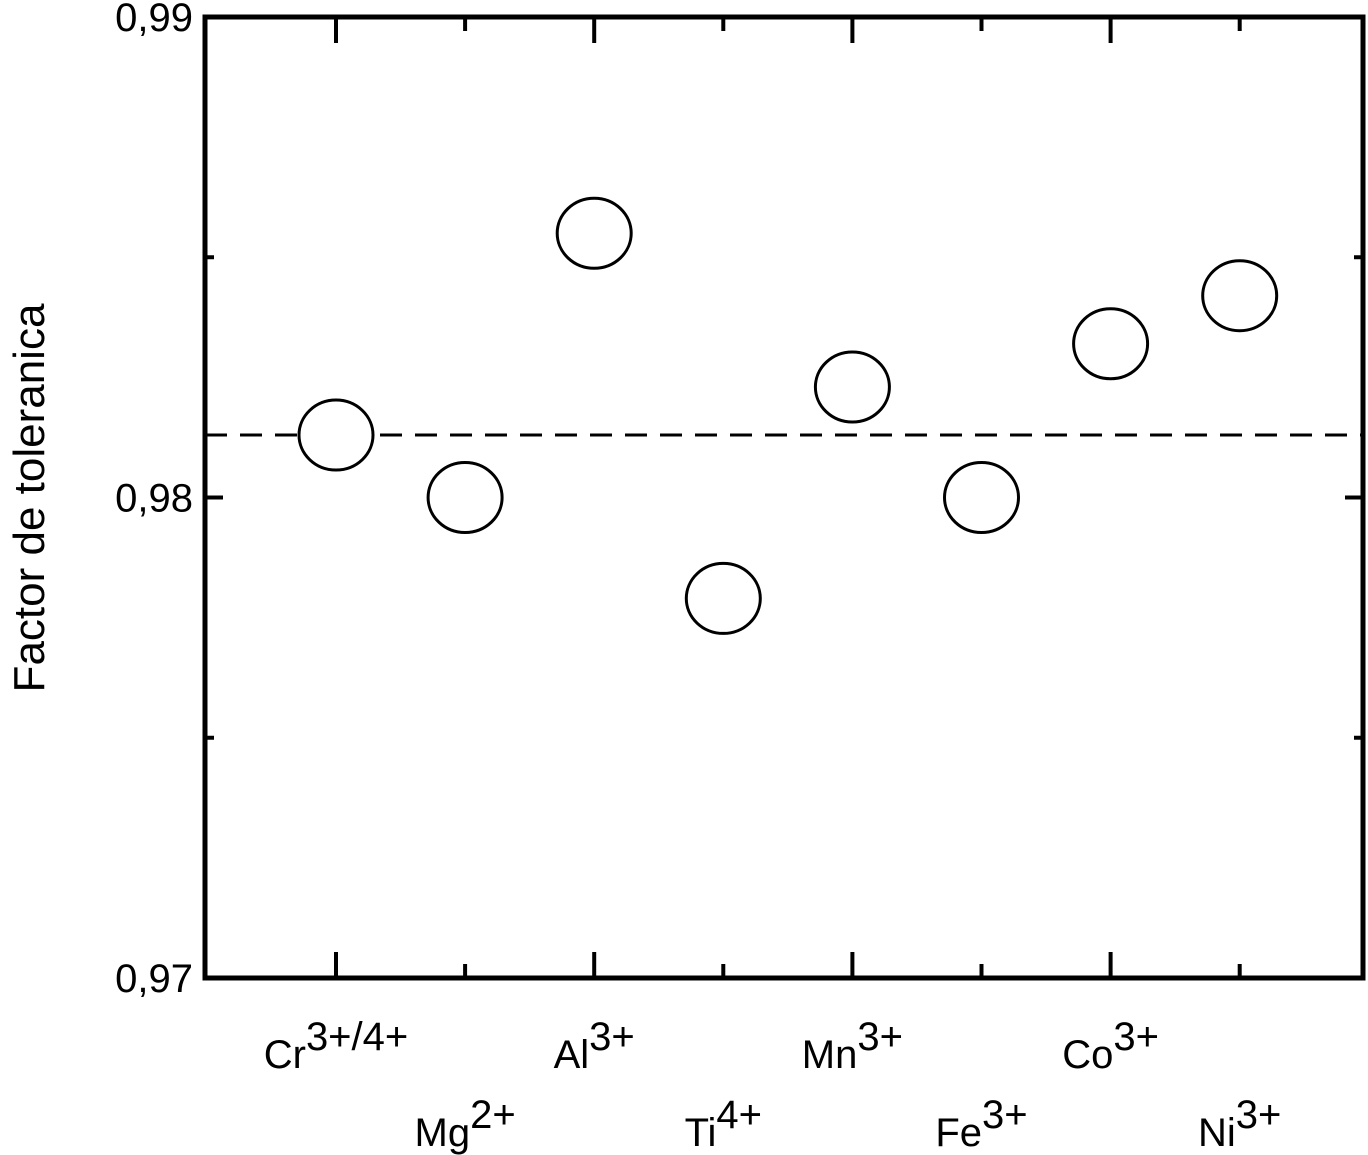 This screenshot has height=1155, width=1368. Describe the element at coordinates (723, 1124) in the screenshot. I see `x-category-label: Ti4+` at that location.